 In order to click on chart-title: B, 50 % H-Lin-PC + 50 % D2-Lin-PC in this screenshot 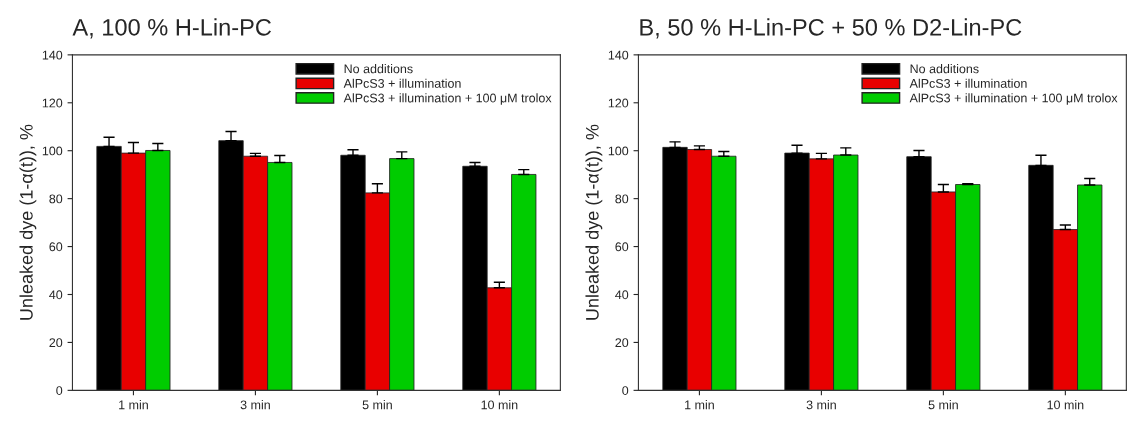, I will do `click(831, 28)`.